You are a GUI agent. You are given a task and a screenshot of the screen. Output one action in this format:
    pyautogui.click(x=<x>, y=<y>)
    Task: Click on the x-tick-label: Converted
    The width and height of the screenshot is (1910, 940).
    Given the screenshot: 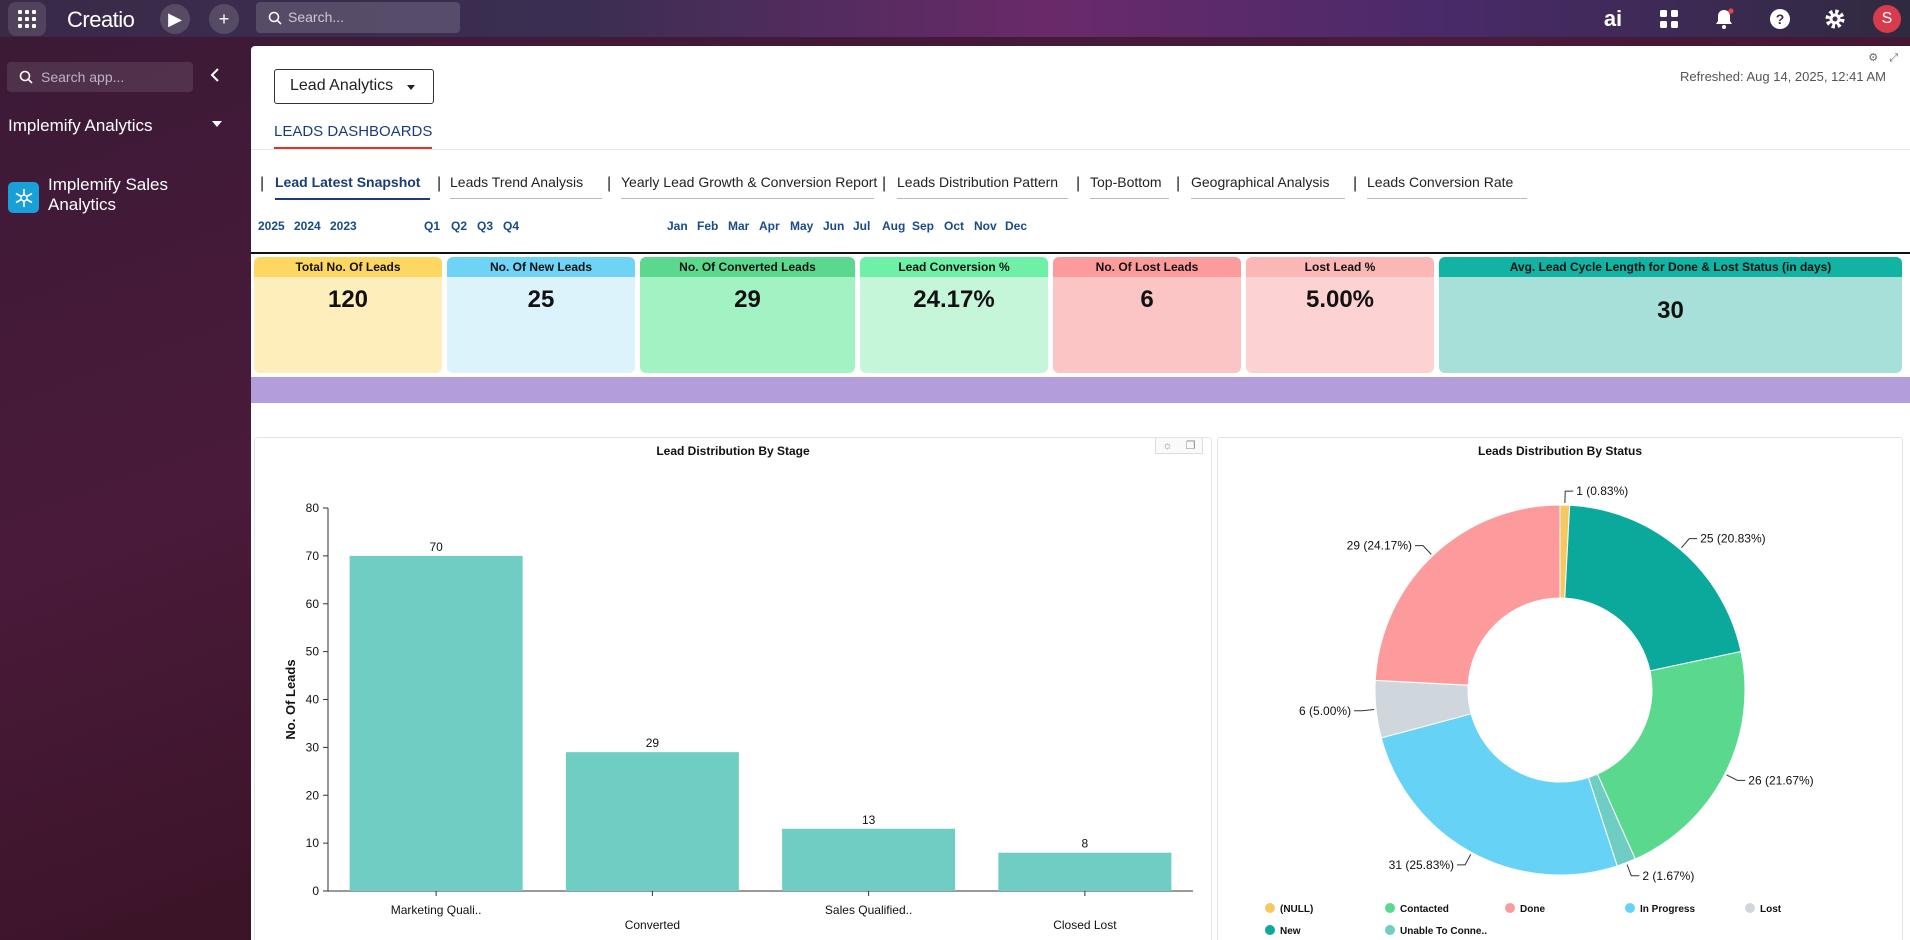 What is the action you would take?
    pyautogui.click(x=652, y=925)
    